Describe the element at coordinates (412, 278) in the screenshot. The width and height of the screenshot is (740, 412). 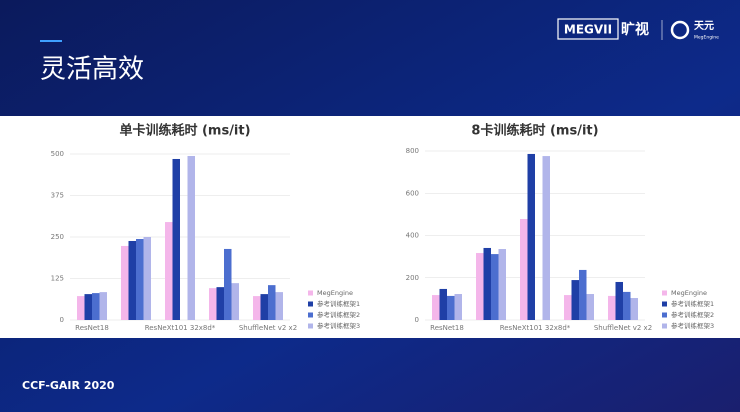
I see `y-tick-label: 200` at that location.